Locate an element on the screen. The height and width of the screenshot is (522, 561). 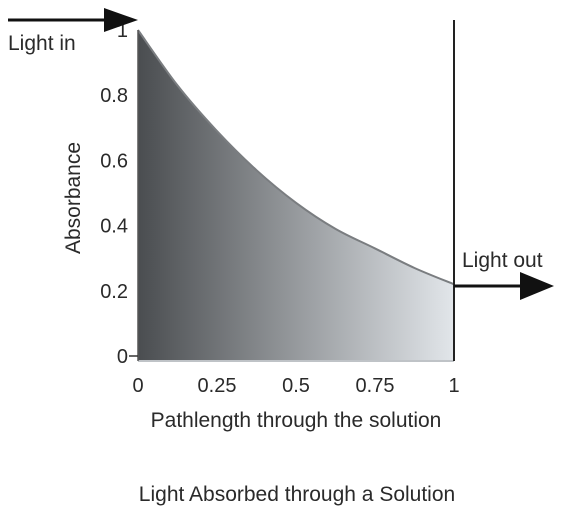
light-out-label: Light out is located at coordinates (502, 260).